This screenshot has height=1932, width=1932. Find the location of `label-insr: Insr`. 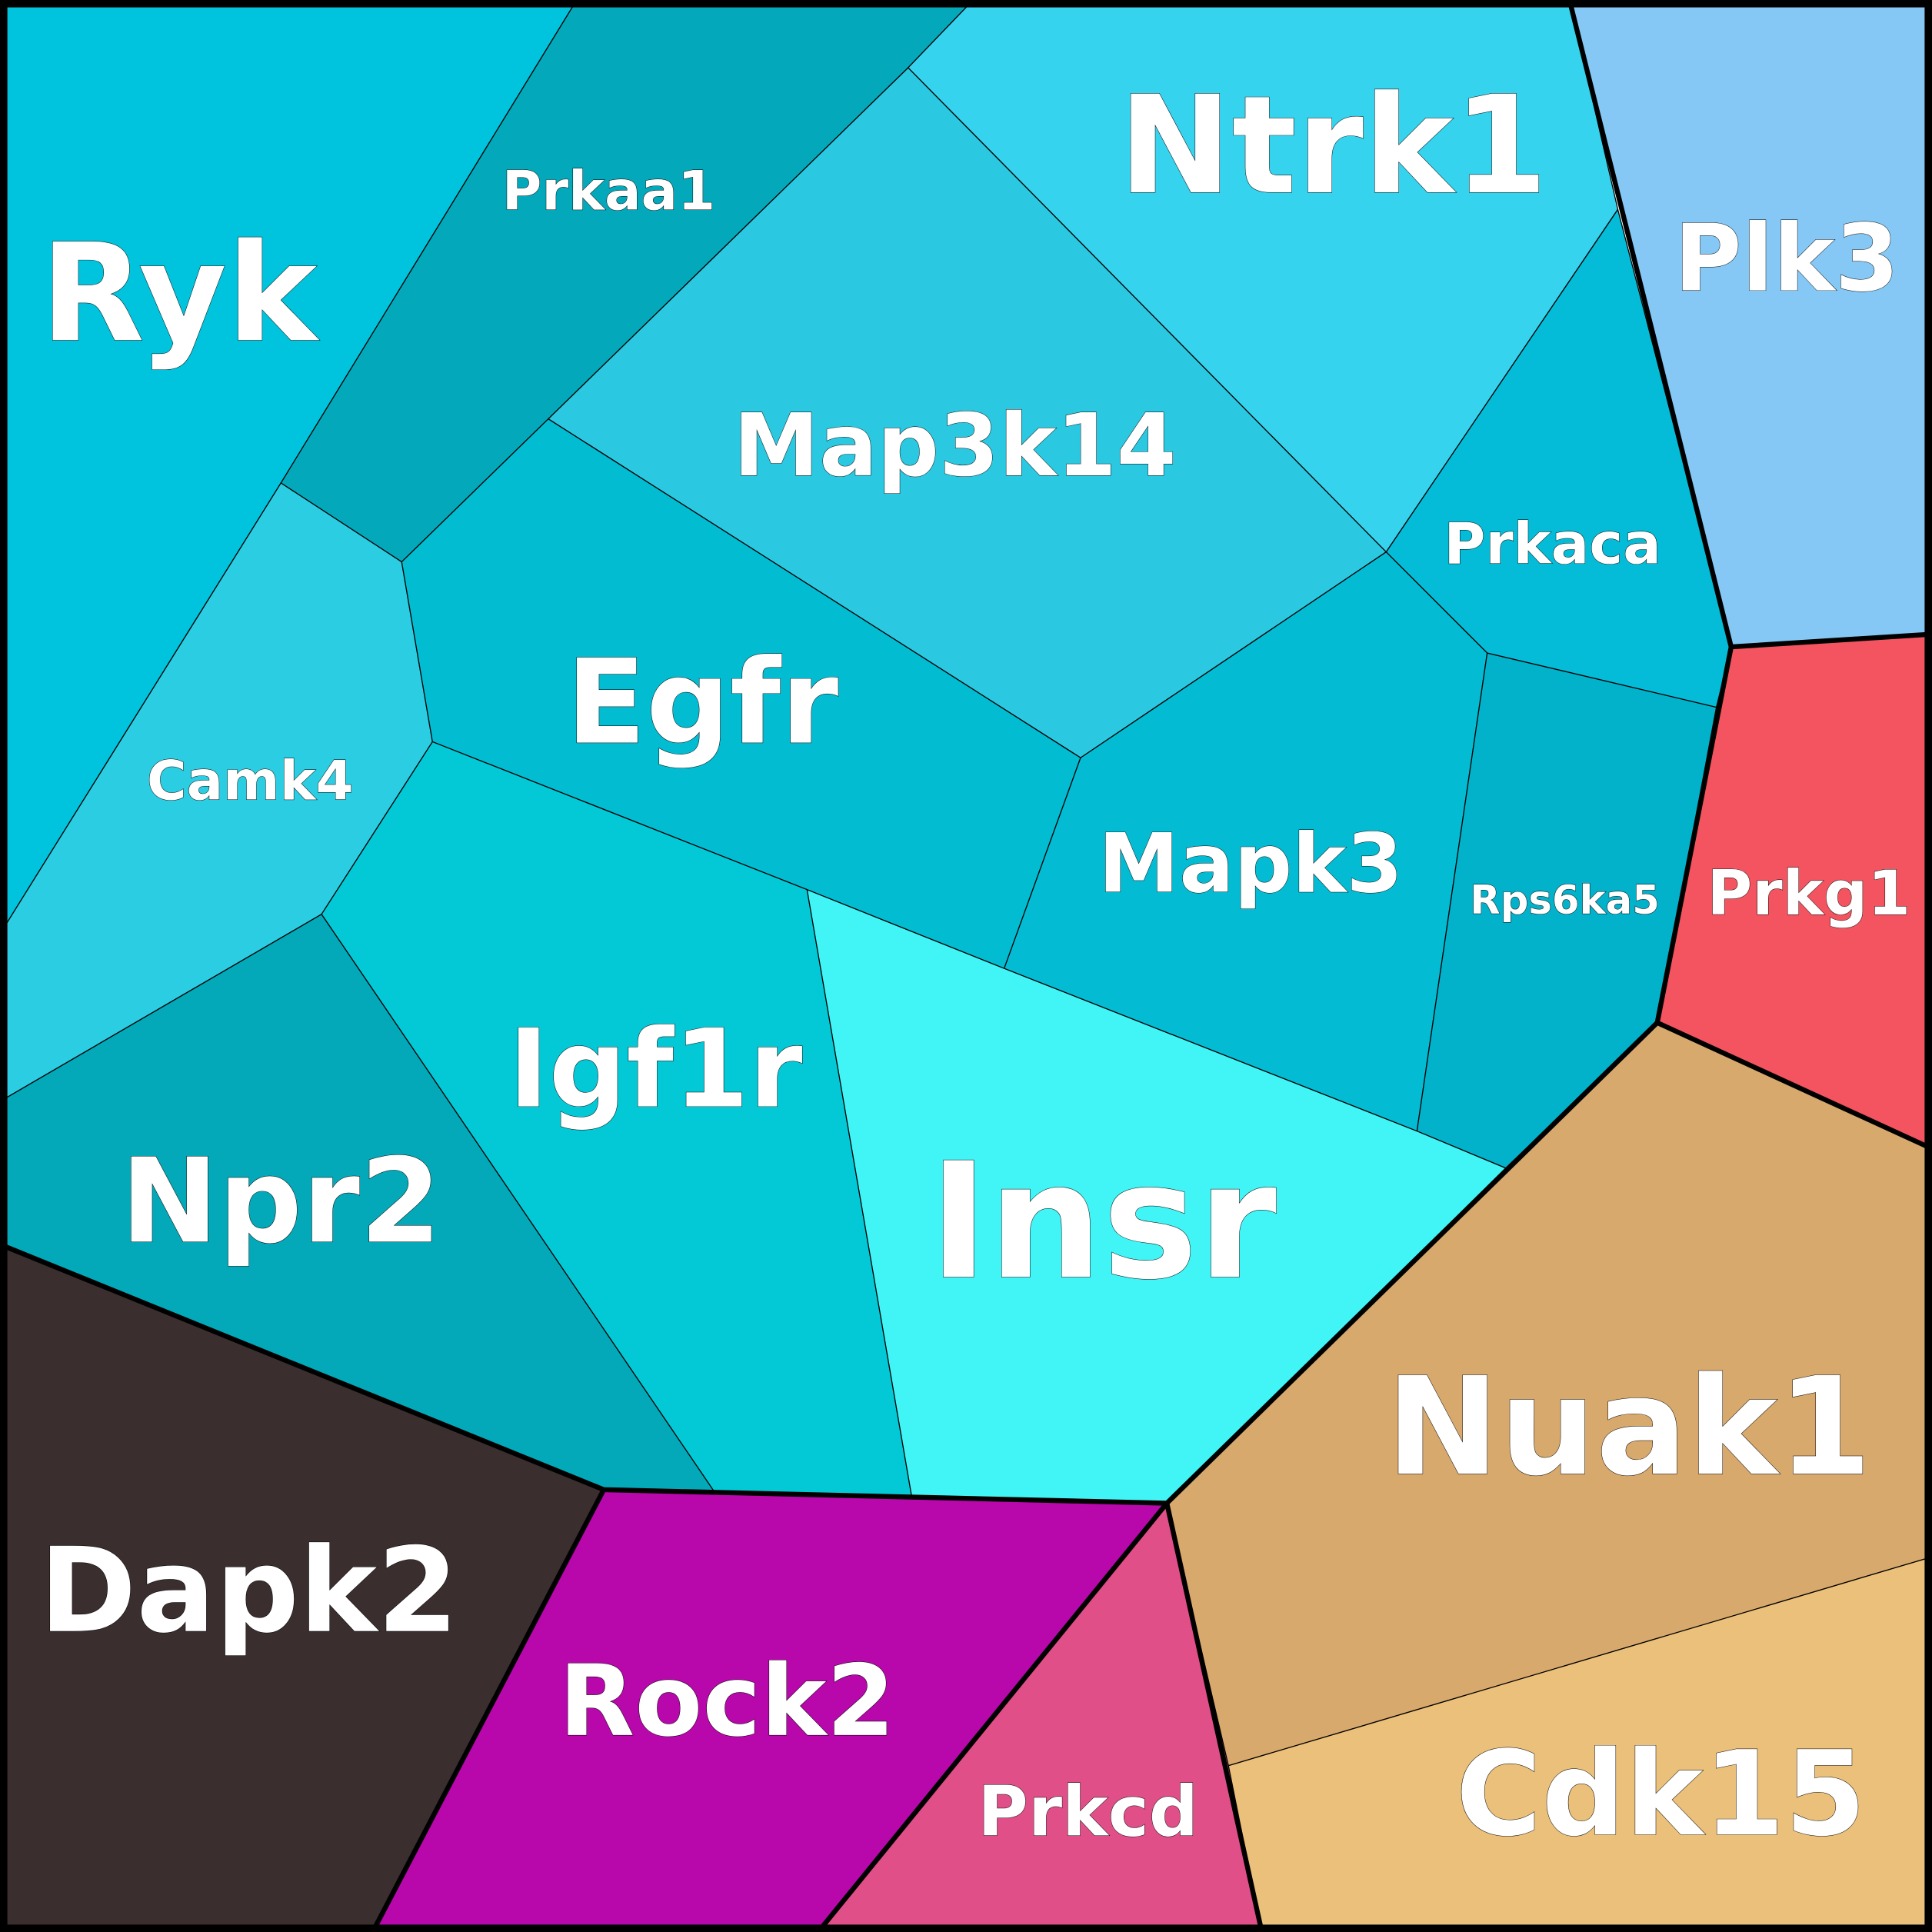

label-insr: Insr is located at coordinates (1103, 1222).